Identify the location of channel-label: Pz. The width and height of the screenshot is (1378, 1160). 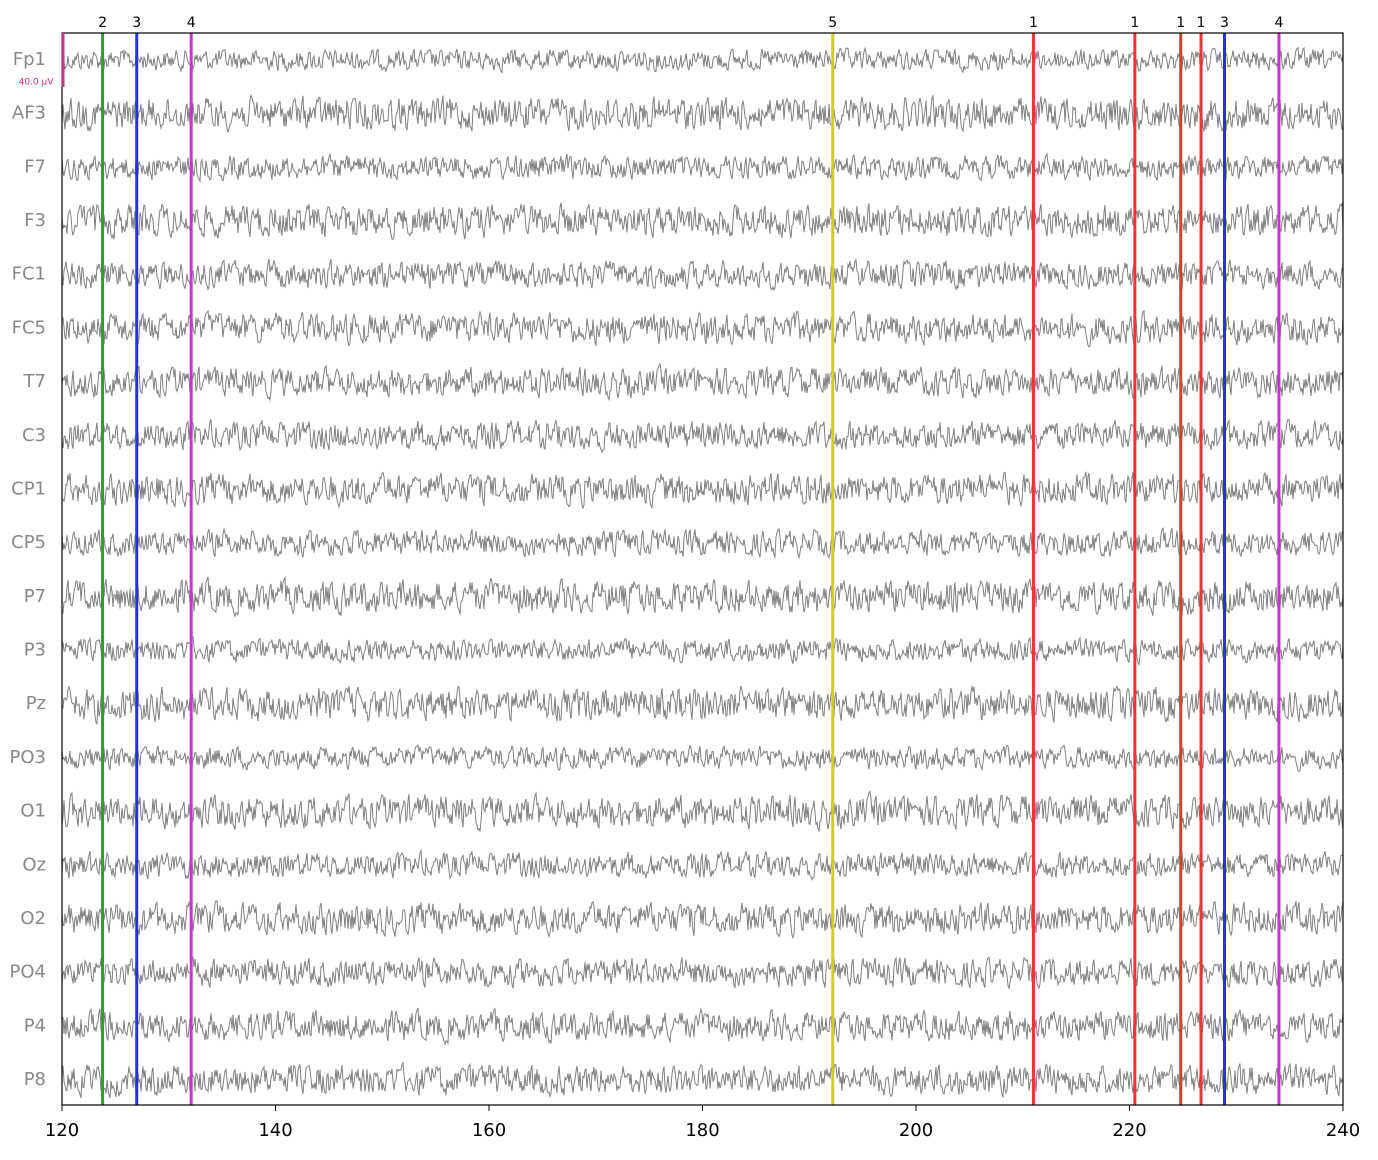
(36, 703).